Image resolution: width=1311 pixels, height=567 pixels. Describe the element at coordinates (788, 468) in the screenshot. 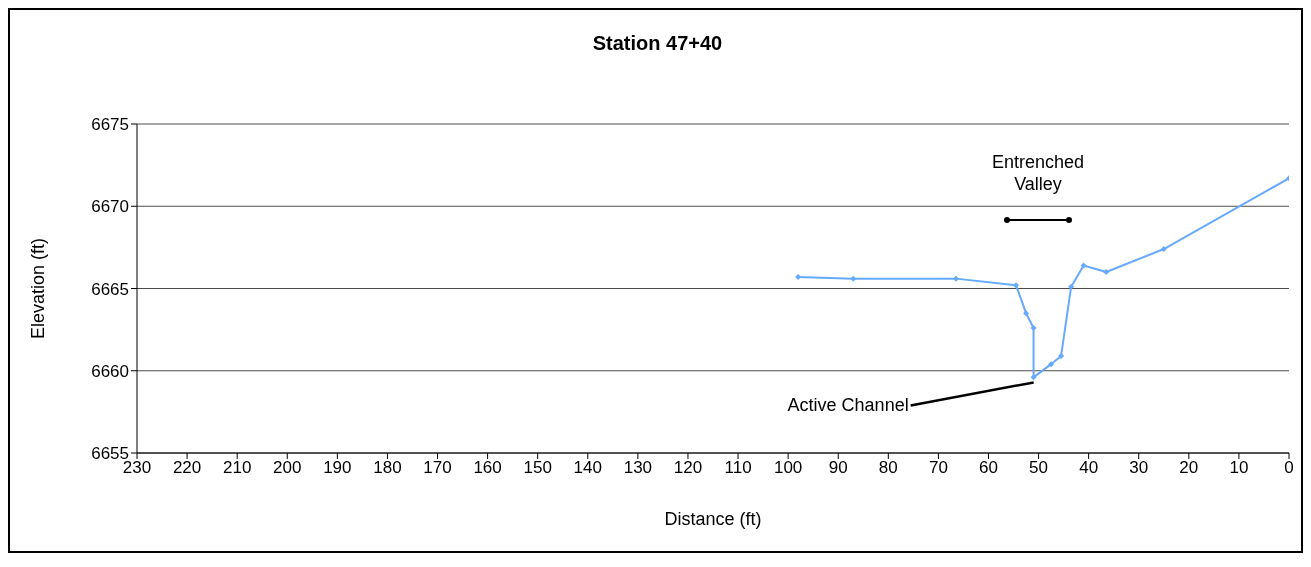

I see `x-tick-label: 100` at that location.